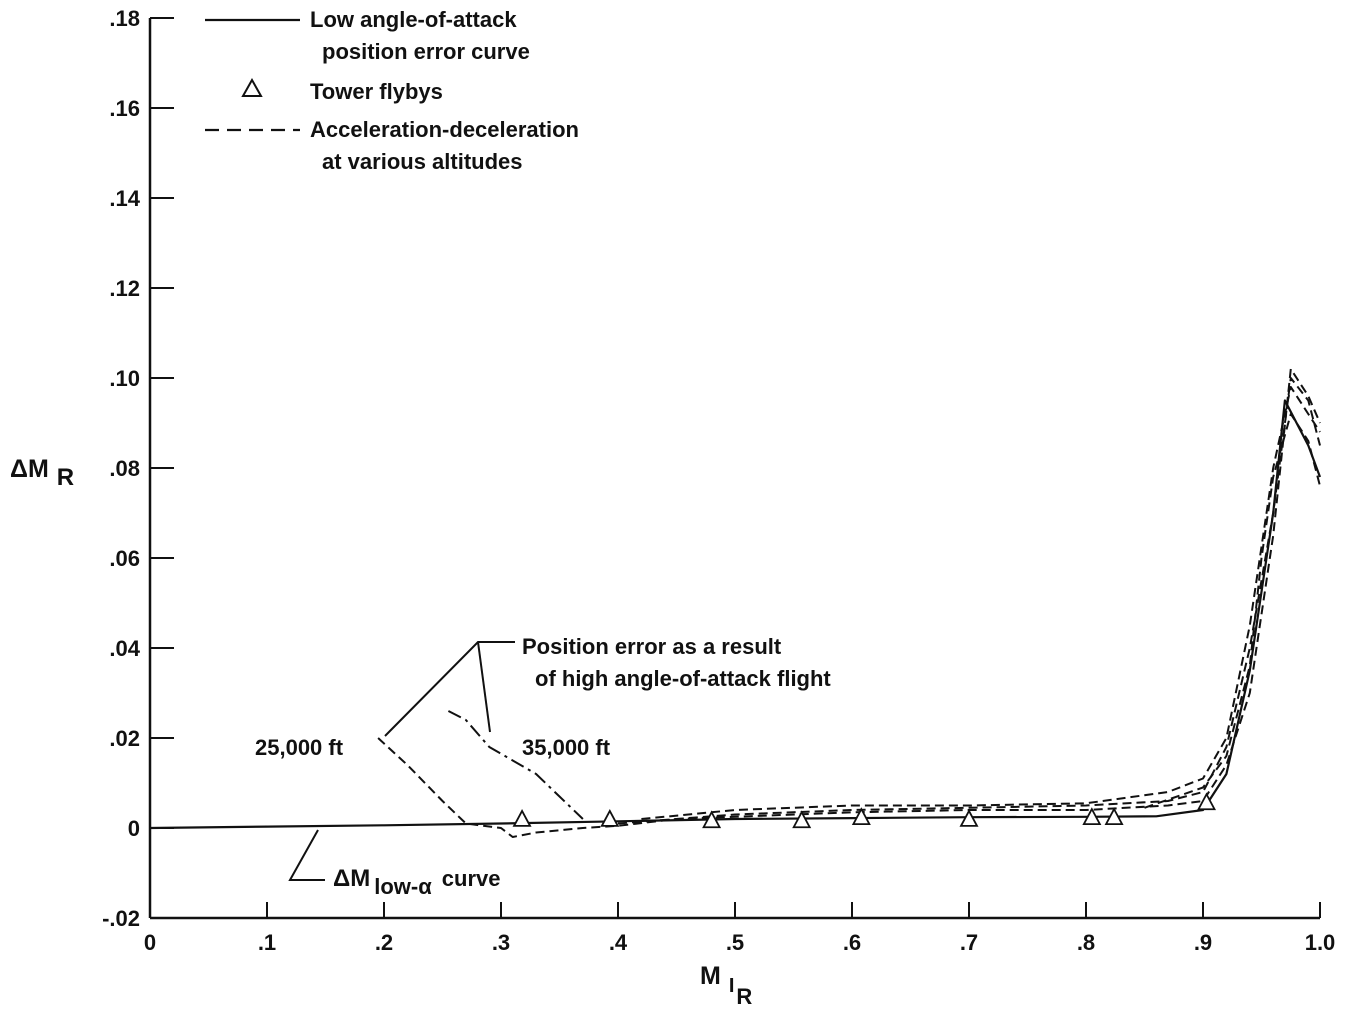  Describe the element at coordinates (566, 747) in the screenshot. I see `alt-35000-label: 35,000 ft` at that location.